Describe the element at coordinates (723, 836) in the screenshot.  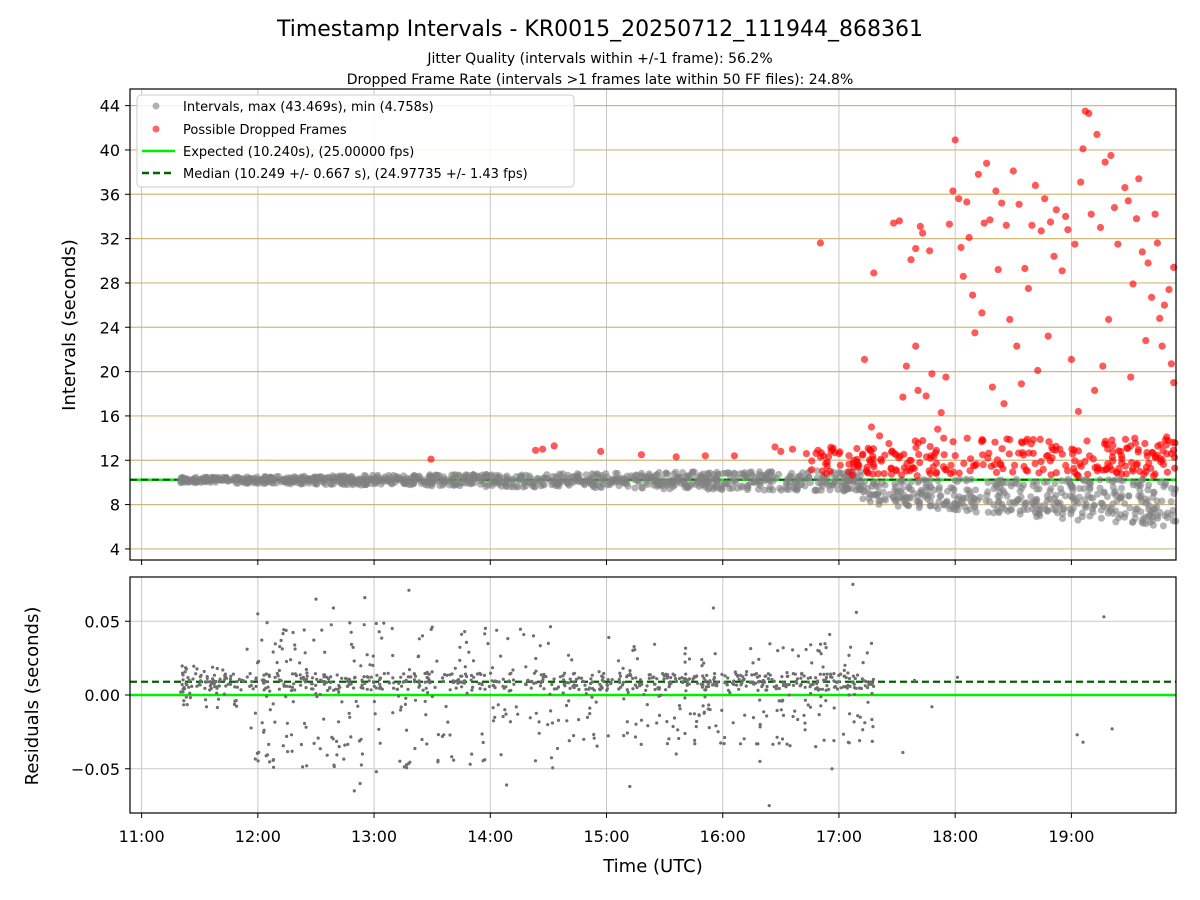
I see `x-tick-label: 16:00` at that location.